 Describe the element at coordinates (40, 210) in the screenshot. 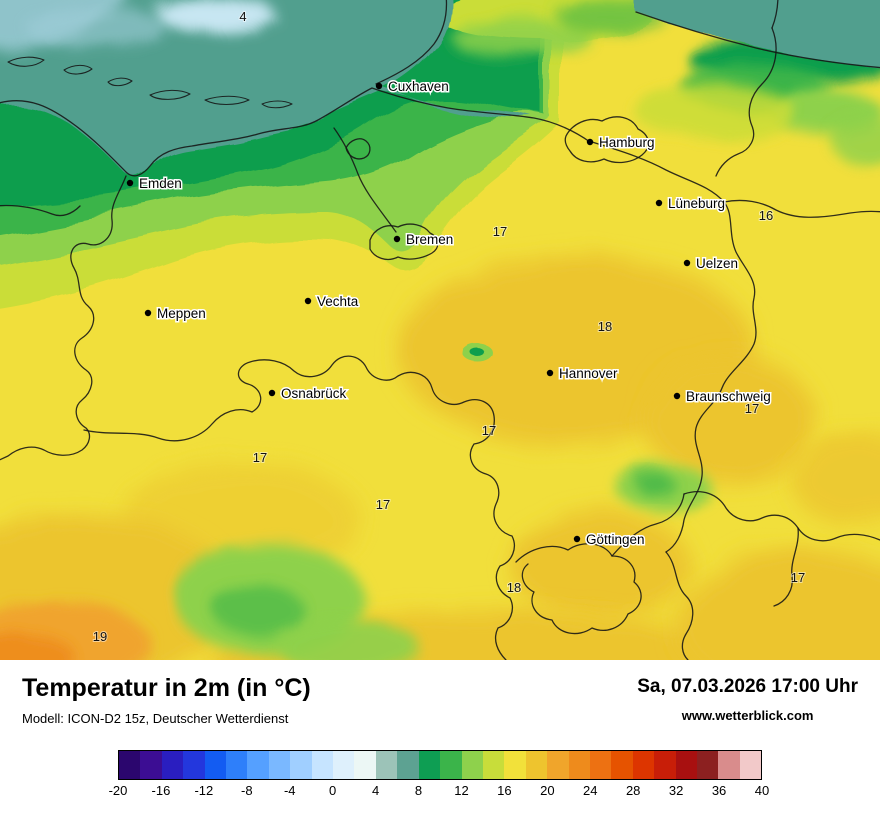

I see `ems-estuary` at that location.